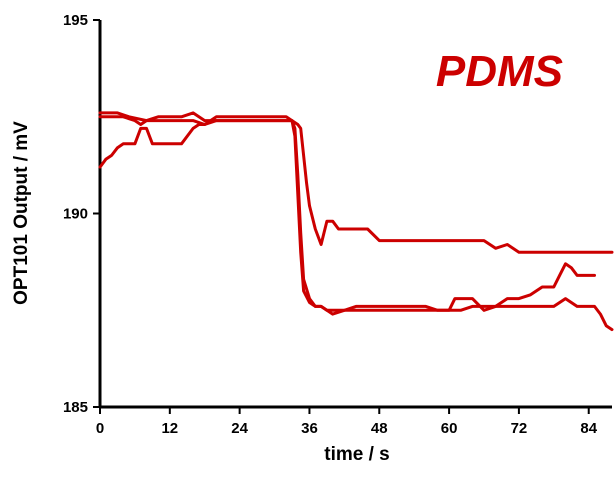  Describe the element at coordinates (347, 422) in the screenshot. I see `x-ticks: 0 12 24 36 48 60 72 84` at that location.